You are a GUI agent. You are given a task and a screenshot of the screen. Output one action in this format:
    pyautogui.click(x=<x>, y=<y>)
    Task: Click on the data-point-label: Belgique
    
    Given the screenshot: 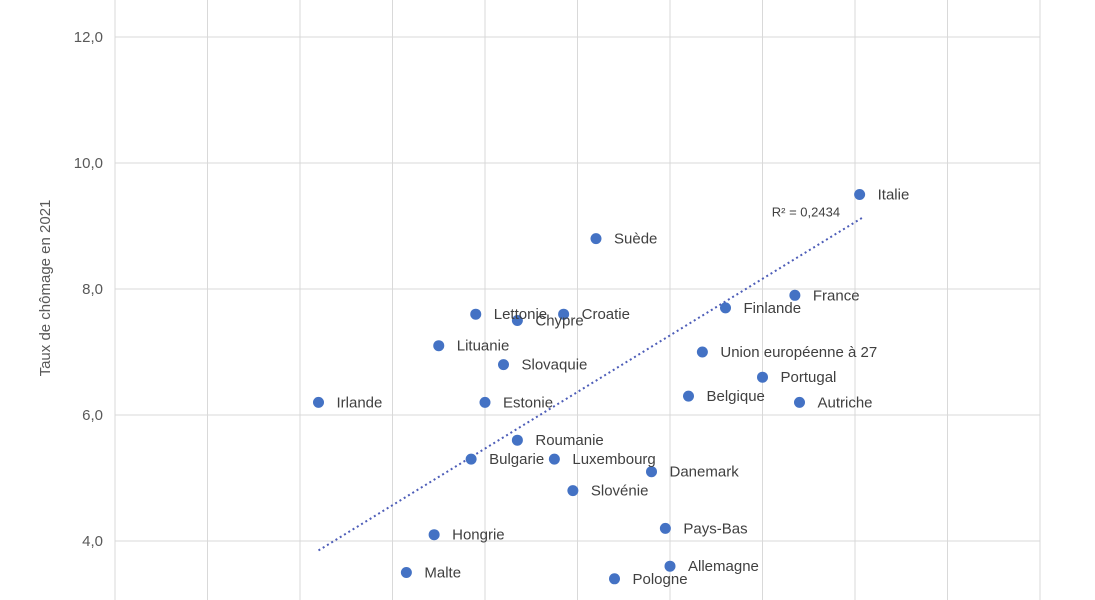 What is the action you would take?
    pyautogui.click(x=736, y=396)
    